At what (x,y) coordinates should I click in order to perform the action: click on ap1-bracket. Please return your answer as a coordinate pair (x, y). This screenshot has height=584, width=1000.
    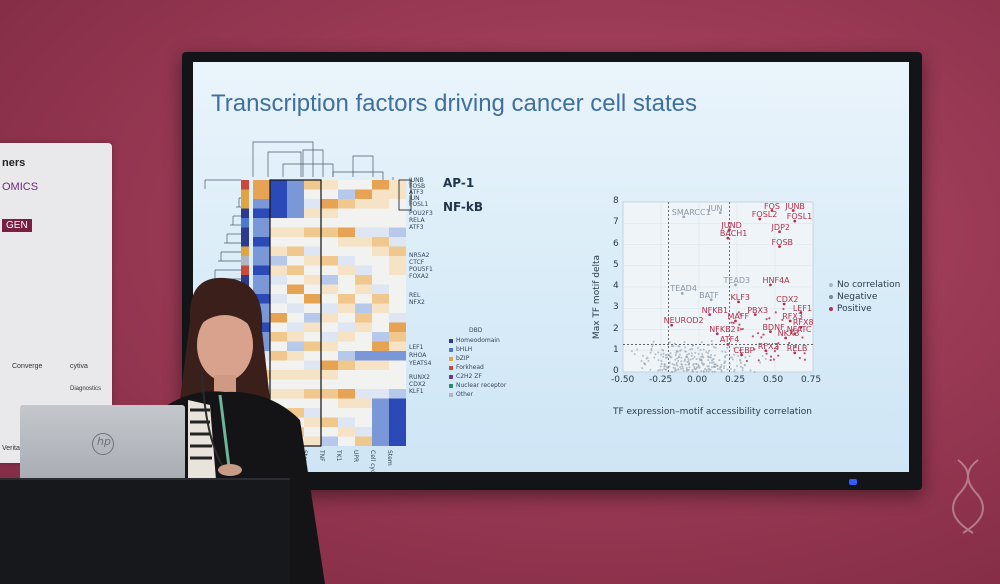
    Looking at the image, I should click on (405, 195).